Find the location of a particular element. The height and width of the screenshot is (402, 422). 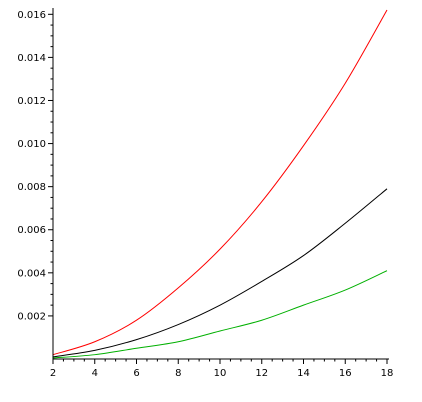

x-tick-label: 8 is located at coordinates (178, 373).